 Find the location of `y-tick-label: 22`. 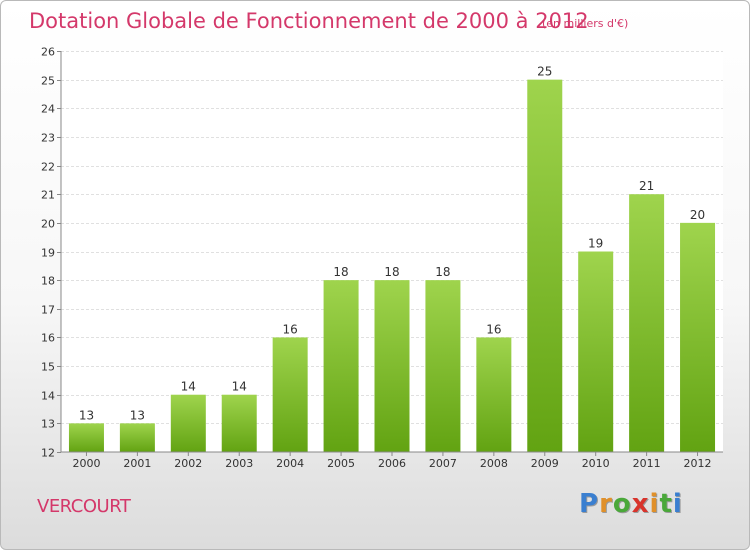

y-tick-label: 22 is located at coordinates (48, 167).